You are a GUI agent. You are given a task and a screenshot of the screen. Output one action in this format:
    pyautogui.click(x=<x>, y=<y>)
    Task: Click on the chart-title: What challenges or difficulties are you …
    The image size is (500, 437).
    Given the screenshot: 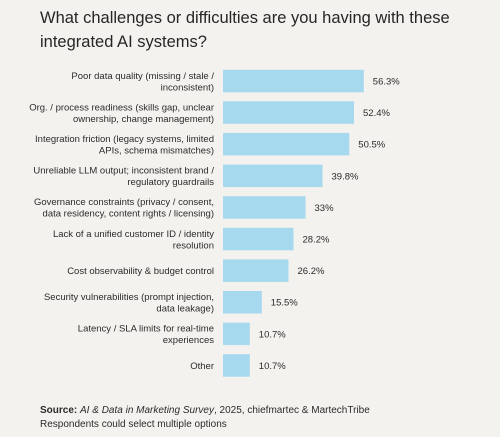 What is the action you would take?
    pyautogui.click(x=245, y=30)
    